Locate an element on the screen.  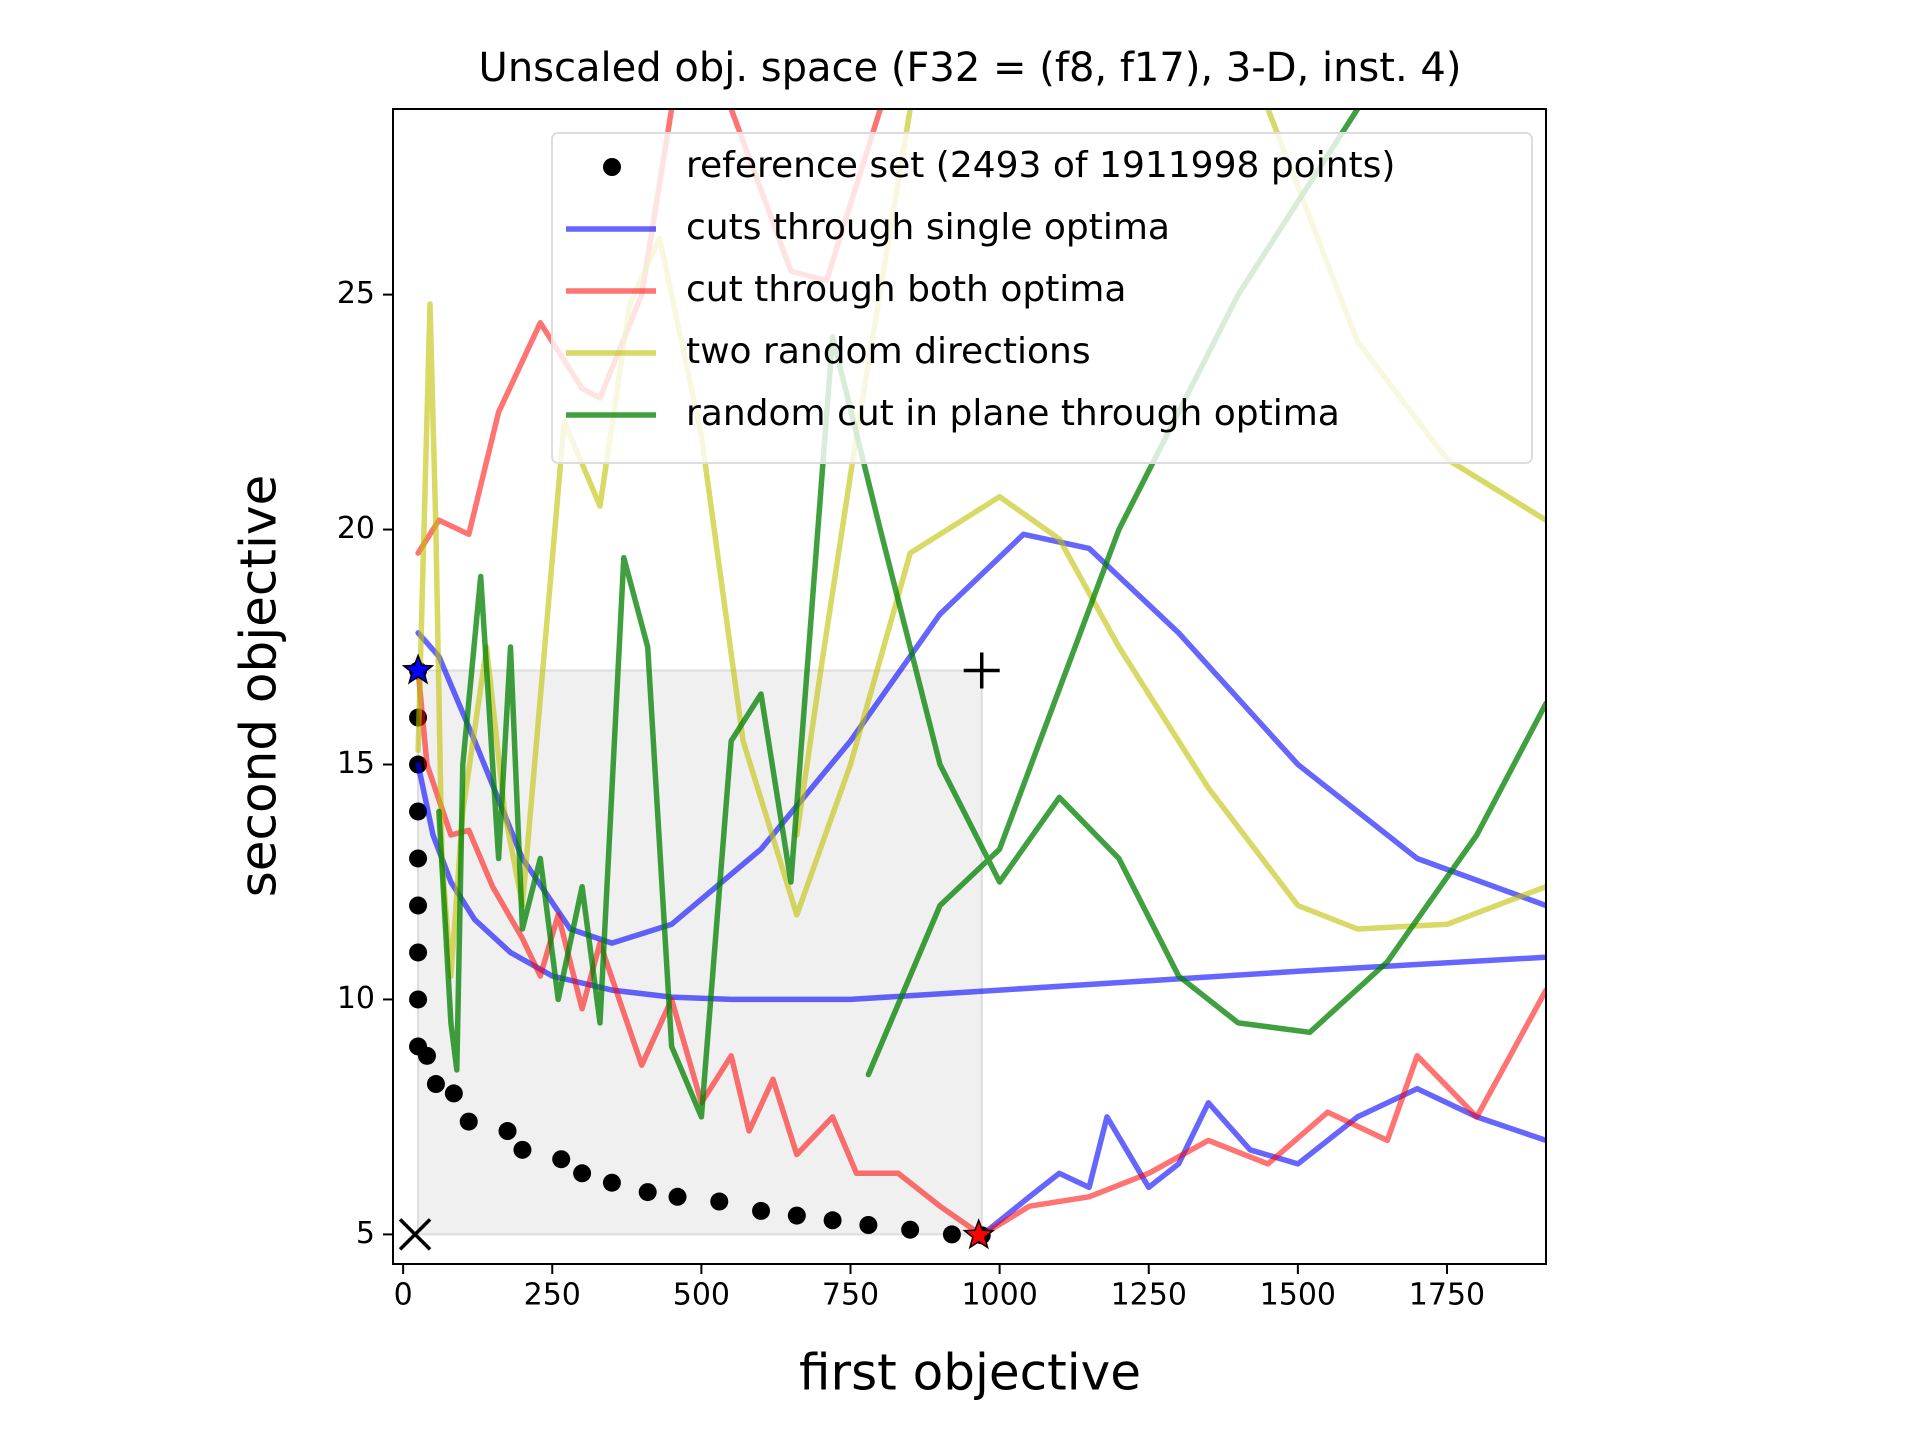
x-tick-label: 250 is located at coordinates (552, 1295).